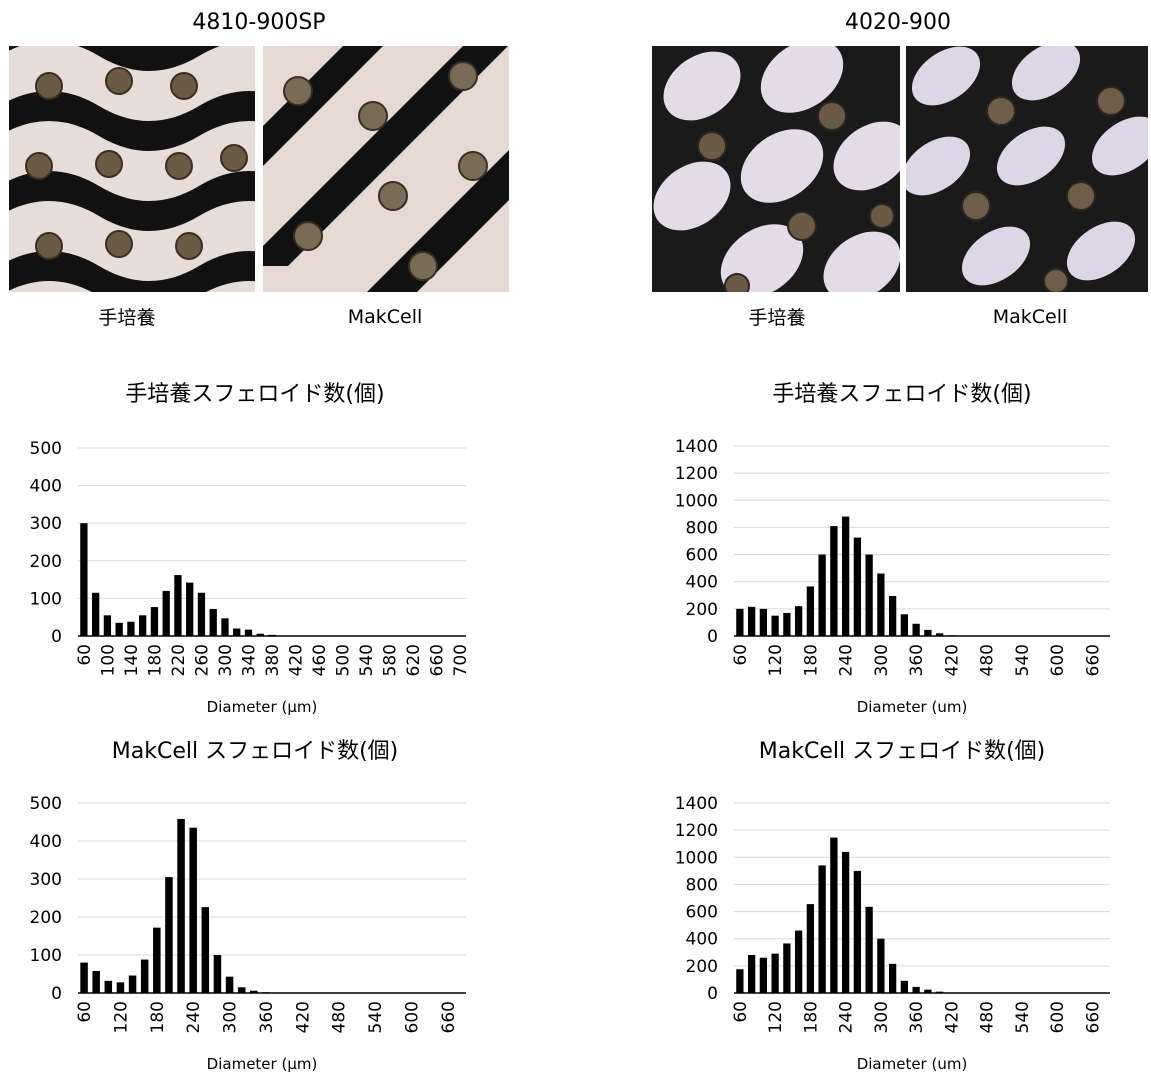 The image size is (1151, 1072). What do you see at coordinates (461, 660) in the screenshot?
I see `x-tick-label: 700` at bounding box center [461, 660].